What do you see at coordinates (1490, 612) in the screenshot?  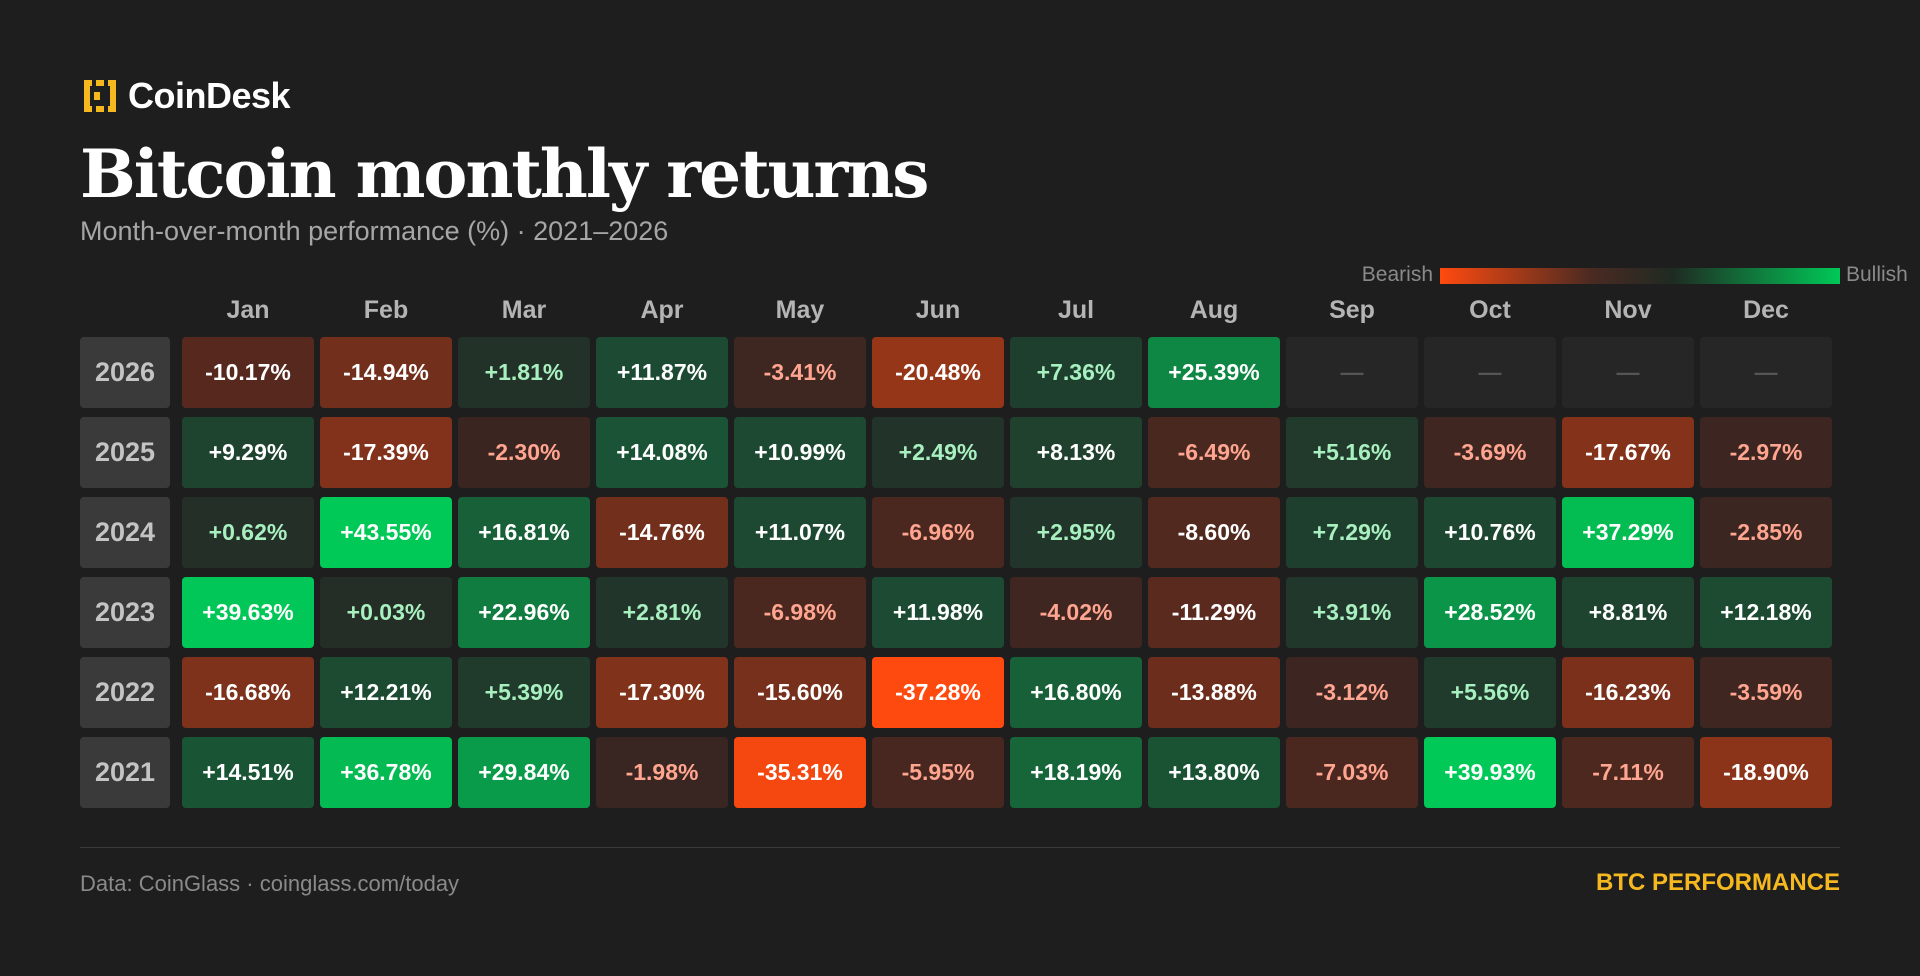 I see `heatmap-cell-2023-oct: +28.52%` at bounding box center [1490, 612].